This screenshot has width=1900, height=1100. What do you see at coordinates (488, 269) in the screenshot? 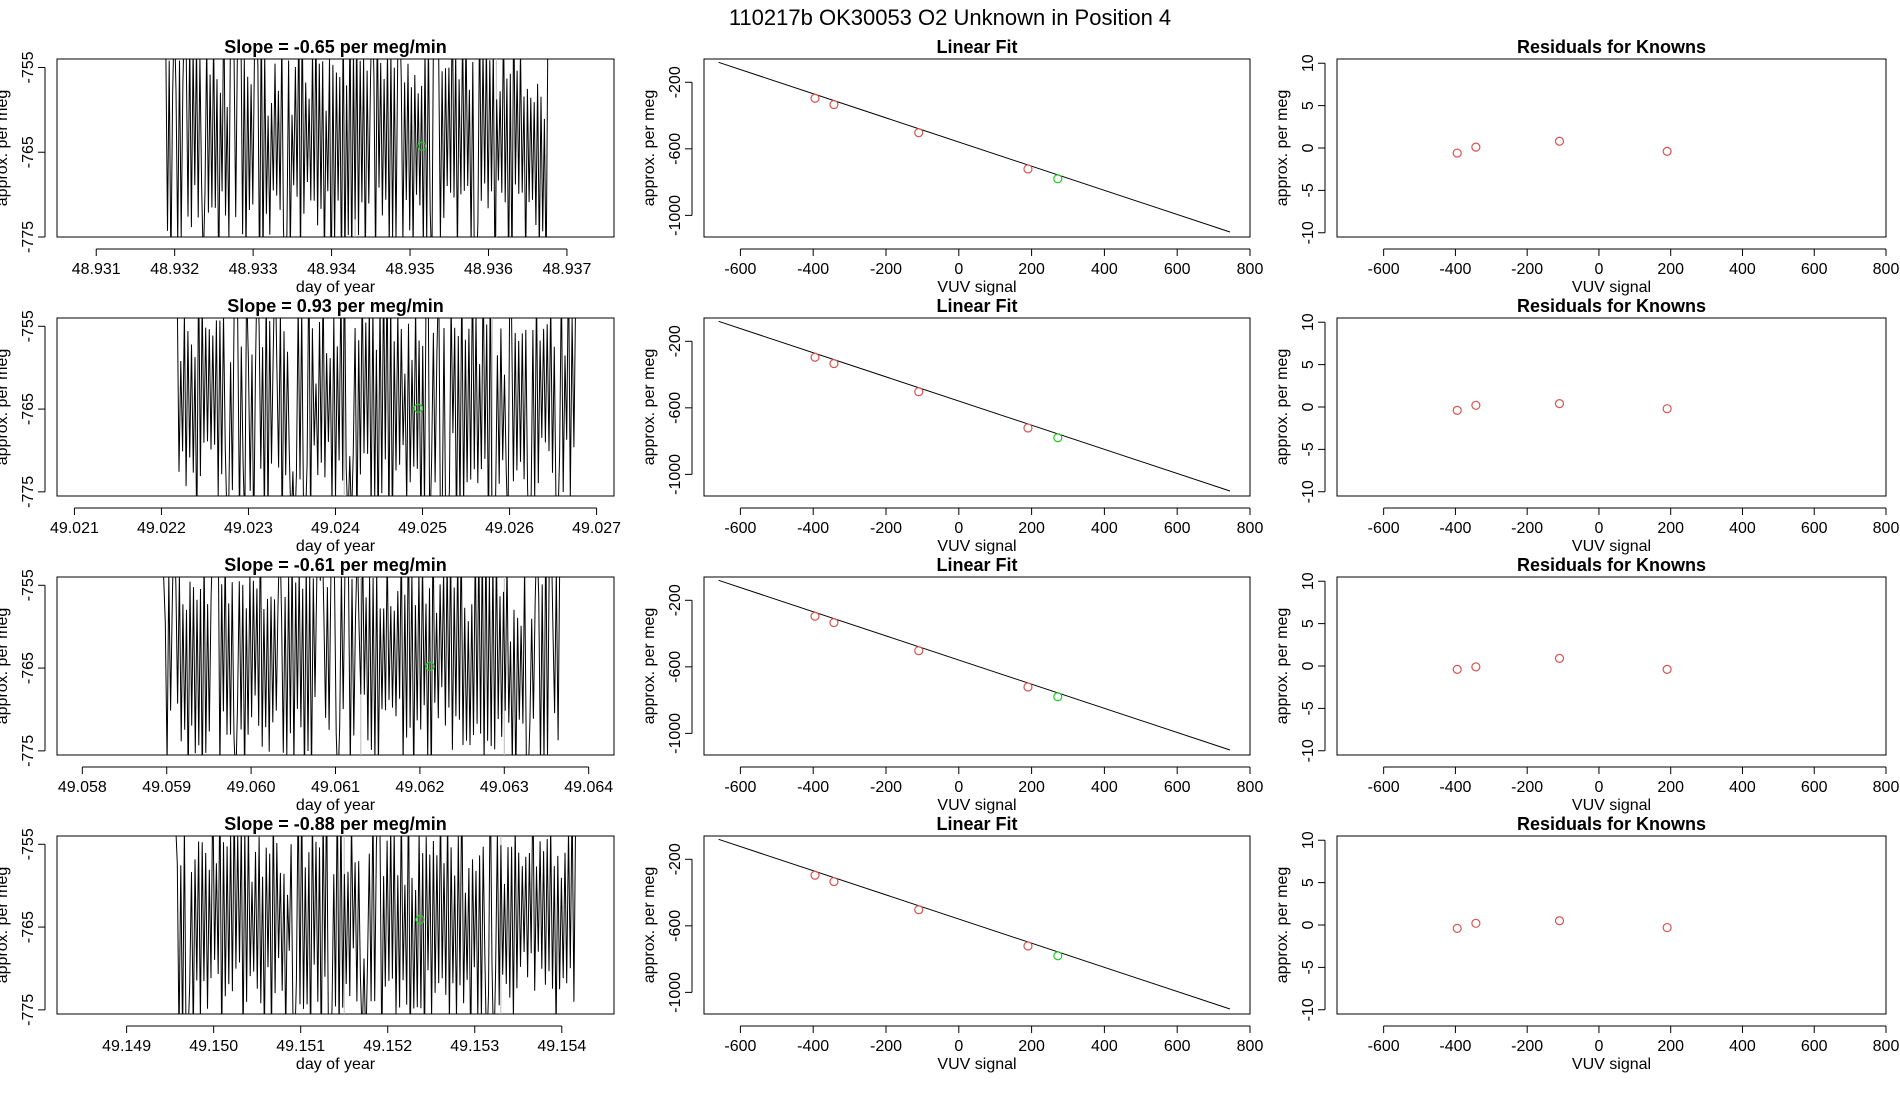
I see `x-tick-label: 48.936` at bounding box center [488, 269].